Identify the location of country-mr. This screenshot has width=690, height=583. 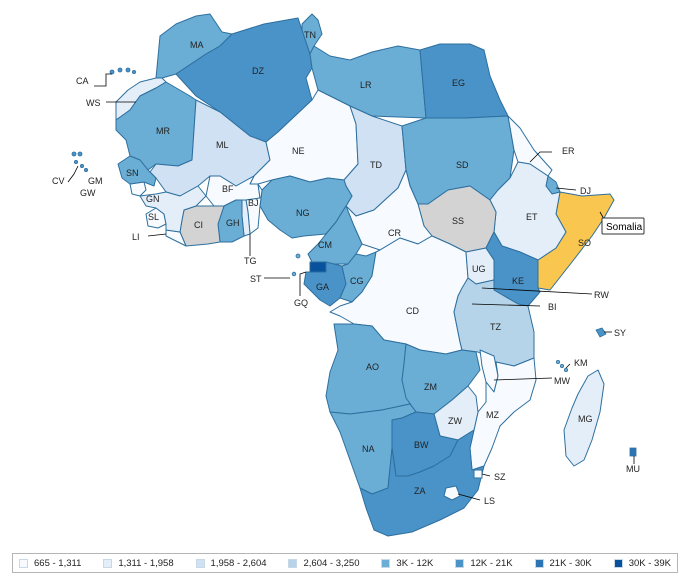
(156, 126).